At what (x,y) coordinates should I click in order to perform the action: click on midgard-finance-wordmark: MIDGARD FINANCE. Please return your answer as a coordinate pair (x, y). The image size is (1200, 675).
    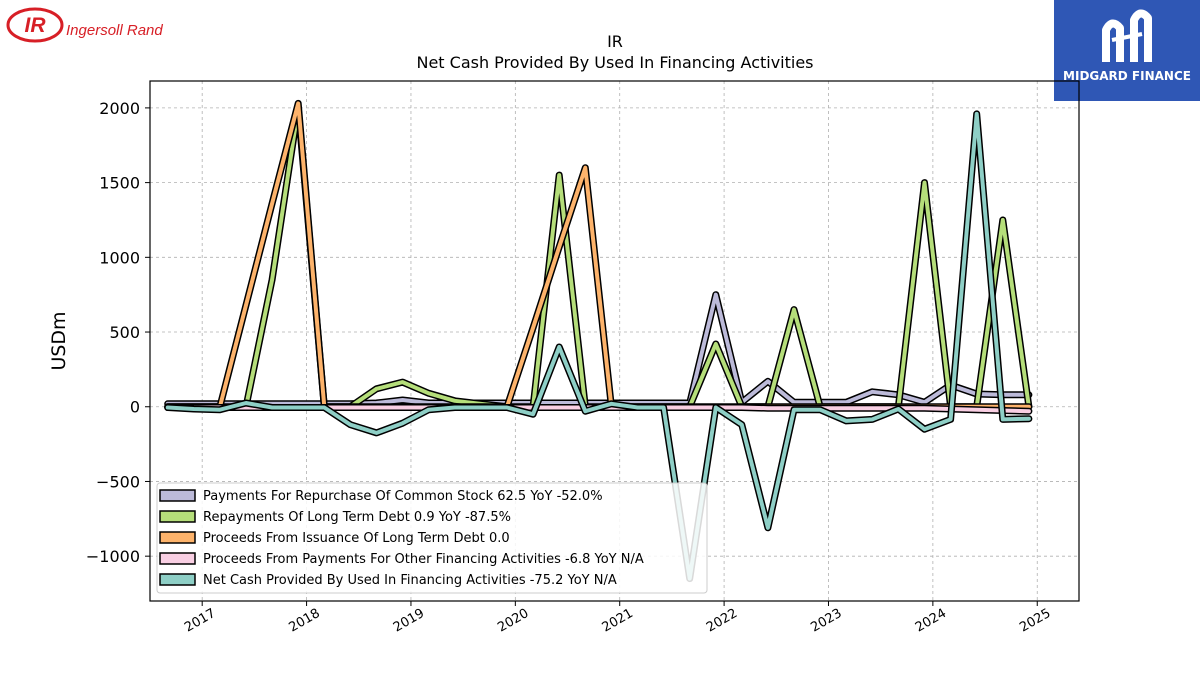
    Looking at the image, I should click on (1127, 76).